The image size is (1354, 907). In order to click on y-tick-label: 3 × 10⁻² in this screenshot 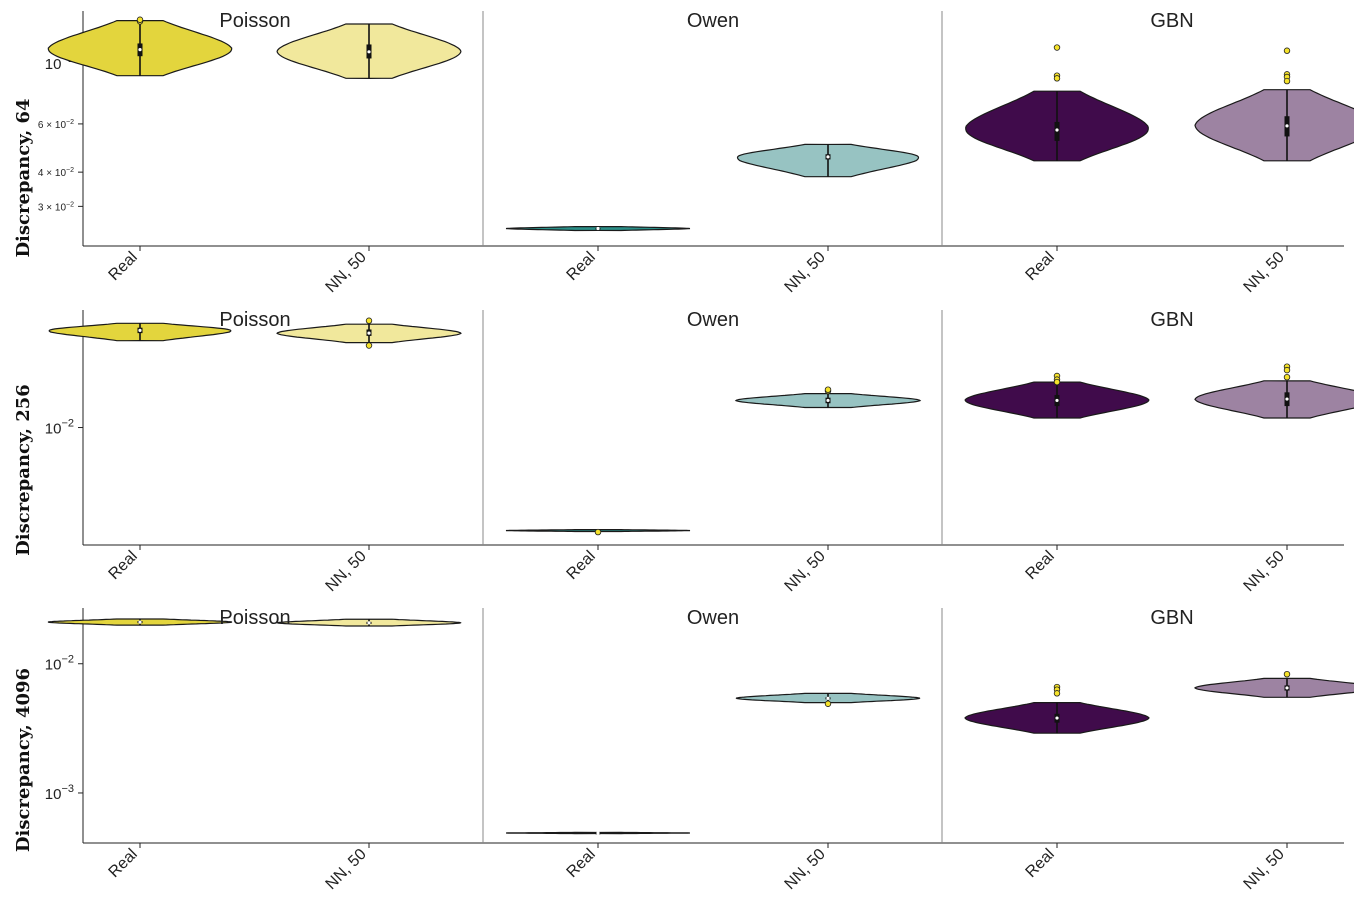, I will do `click(56, 207)`.